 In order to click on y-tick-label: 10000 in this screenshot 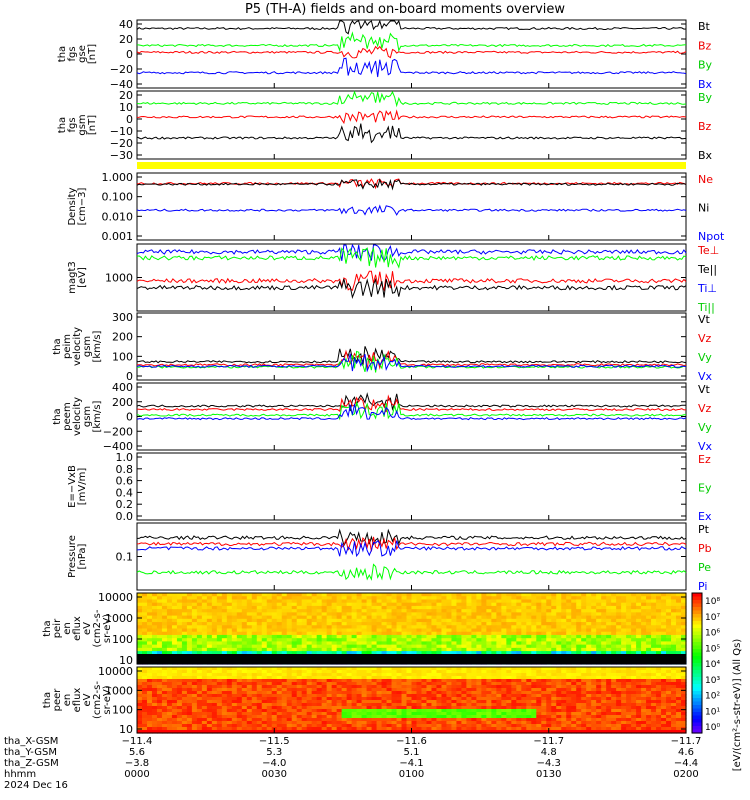, I will do `click(115, 597)`.